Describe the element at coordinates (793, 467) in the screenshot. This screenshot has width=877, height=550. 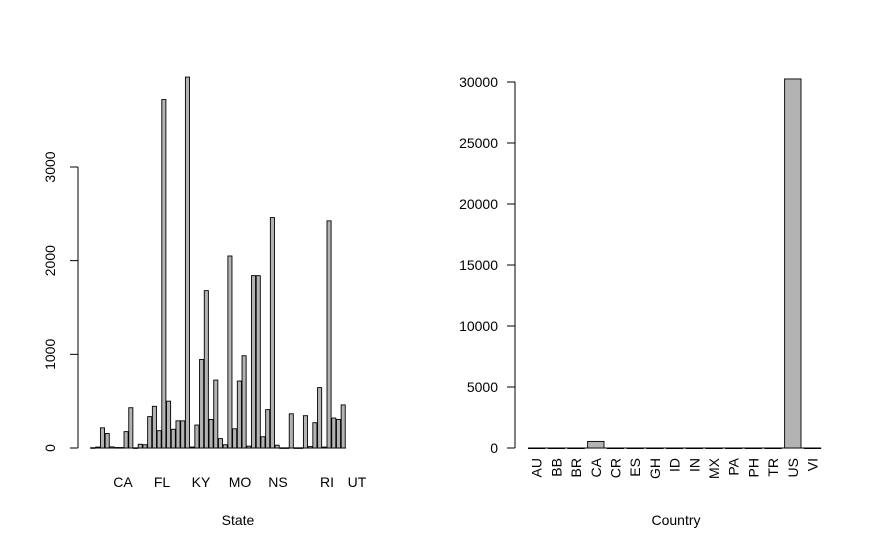
I see `country-x-tick-label: US` at that location.